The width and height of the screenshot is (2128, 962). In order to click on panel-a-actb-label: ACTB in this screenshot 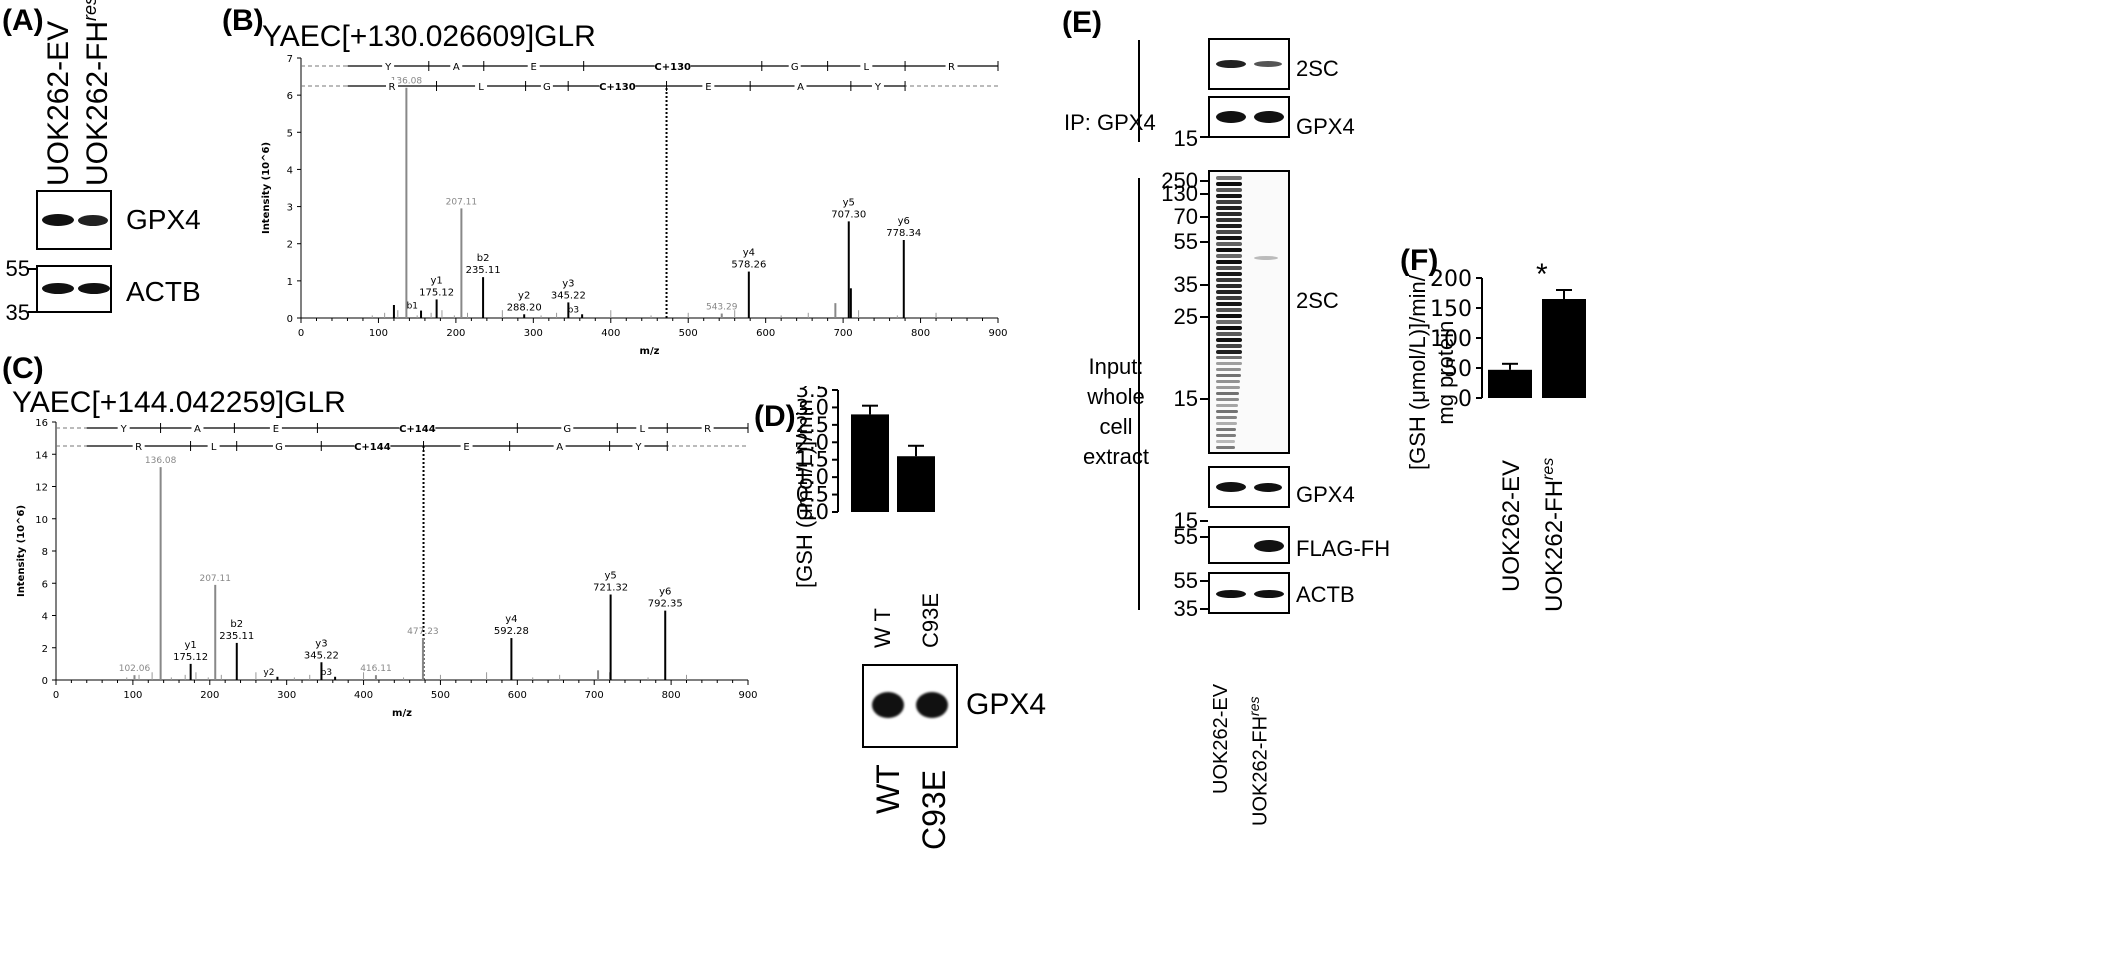, I will do `click(163, 291)`.